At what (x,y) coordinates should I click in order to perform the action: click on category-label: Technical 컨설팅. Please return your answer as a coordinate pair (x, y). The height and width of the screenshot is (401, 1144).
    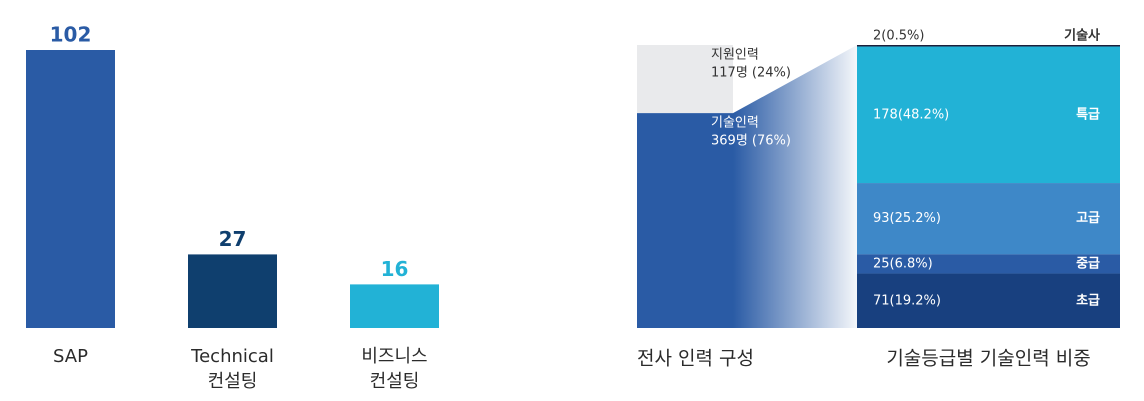
    Looking at the image, I should click on (232, 369).